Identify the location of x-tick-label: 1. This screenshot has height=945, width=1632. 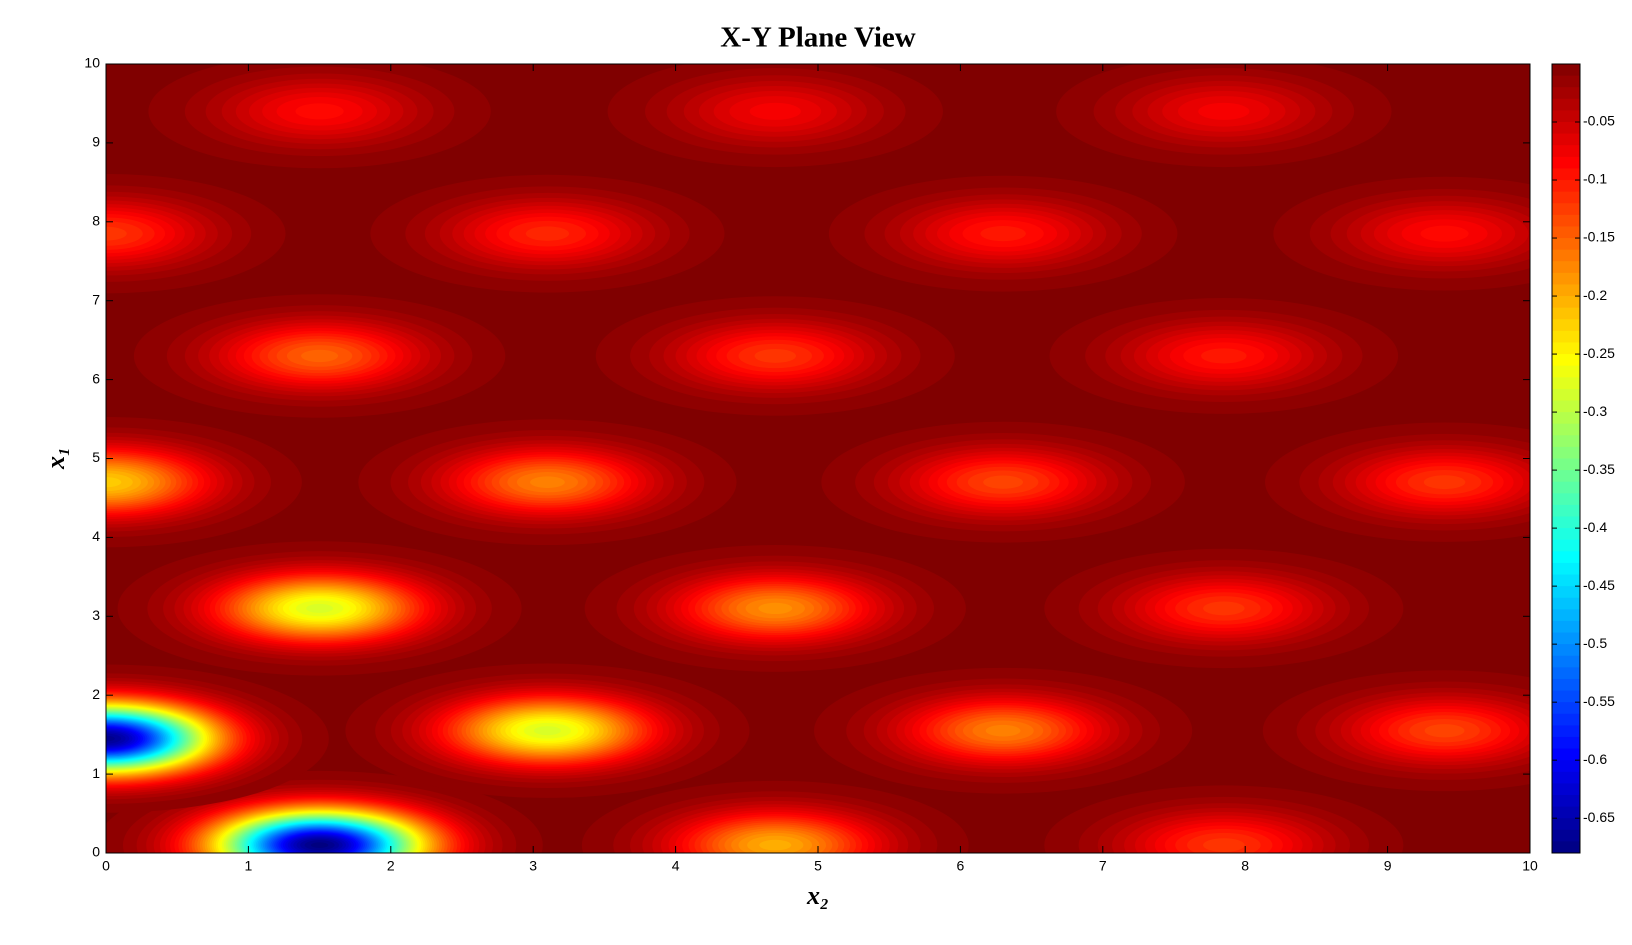
(249, 866).